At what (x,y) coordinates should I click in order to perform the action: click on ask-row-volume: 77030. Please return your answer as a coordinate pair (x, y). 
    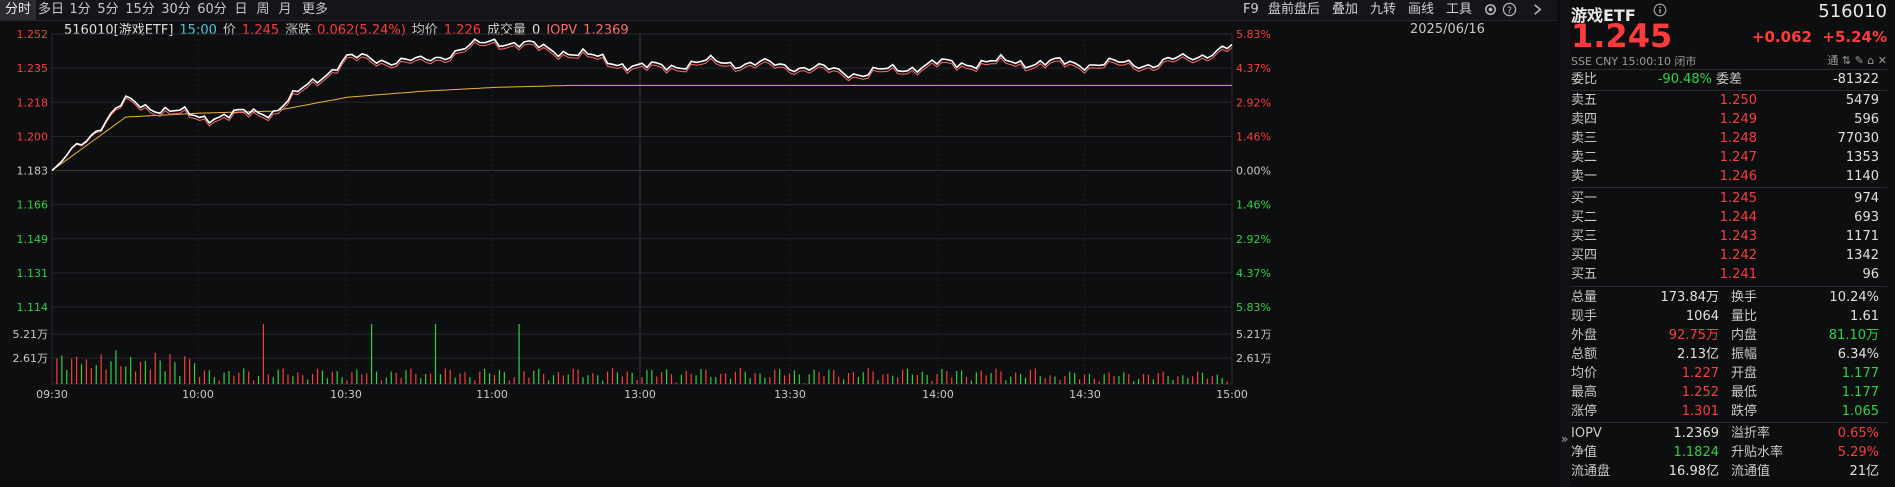
    Looking at the image, I should click on (1858, 138).